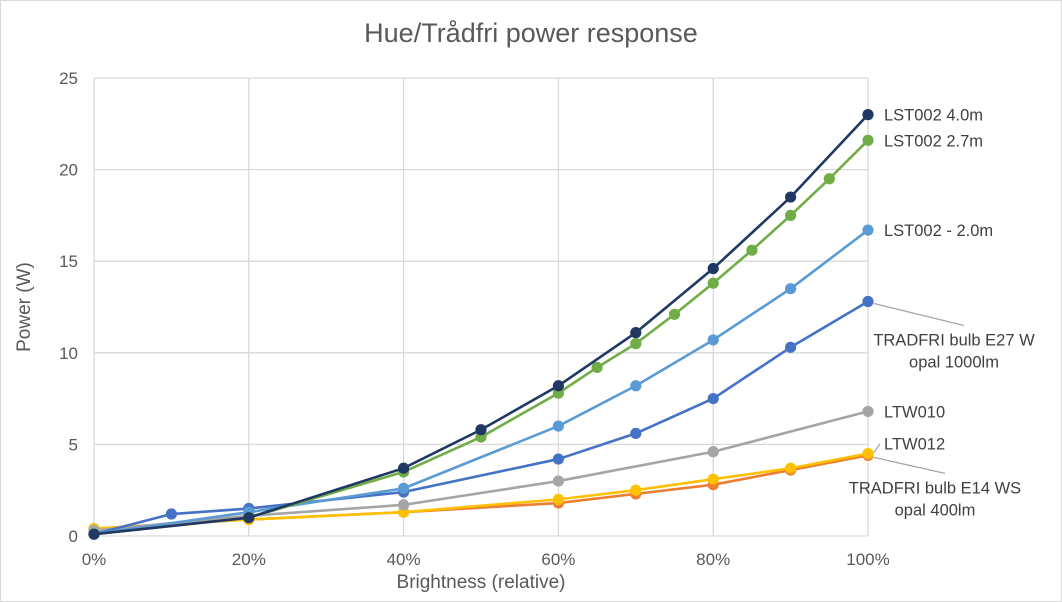 The height and width of the screenshot is (602, 1062). I want to click on series-data-label: LST002 4.0m, so click(933, 116).